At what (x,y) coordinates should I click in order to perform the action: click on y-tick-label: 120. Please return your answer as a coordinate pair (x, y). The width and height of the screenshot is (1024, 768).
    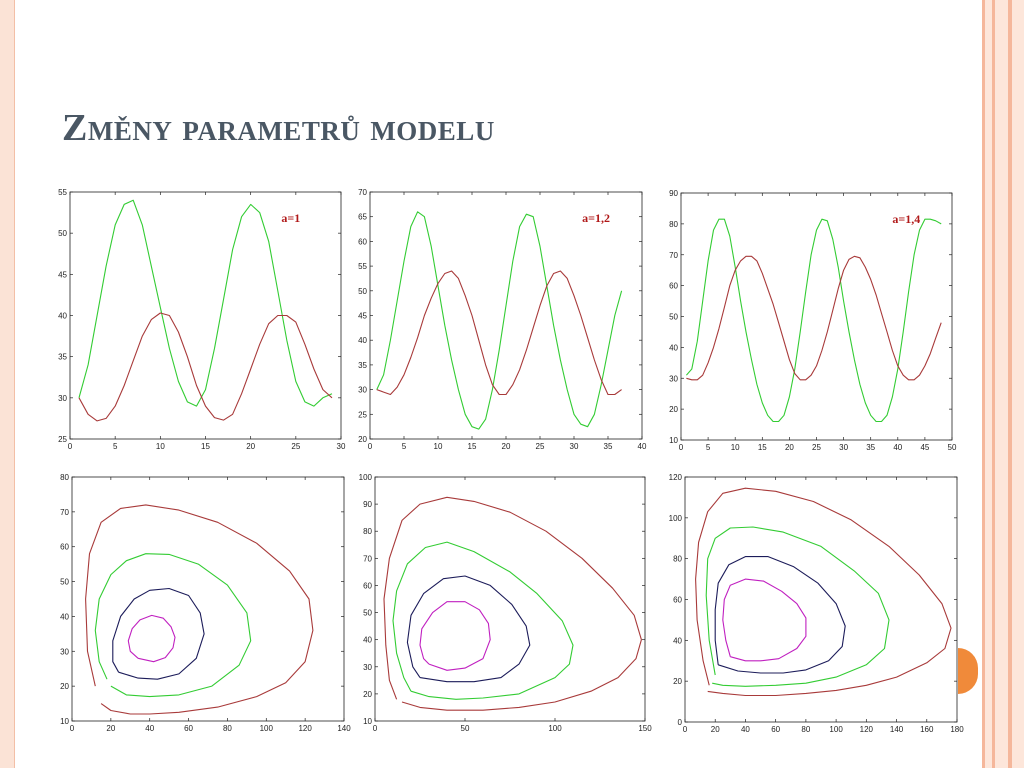
    Looking at the image, I should click on (676, 477).